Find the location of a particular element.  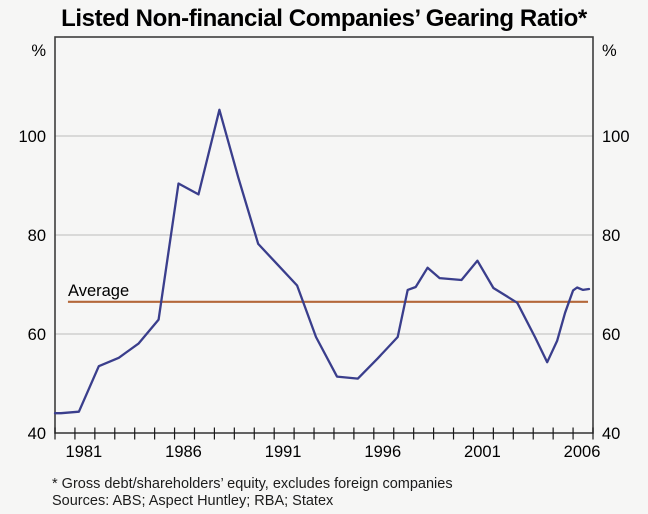

y-tick-label-left: 60 is located at coordinates (37, 335).